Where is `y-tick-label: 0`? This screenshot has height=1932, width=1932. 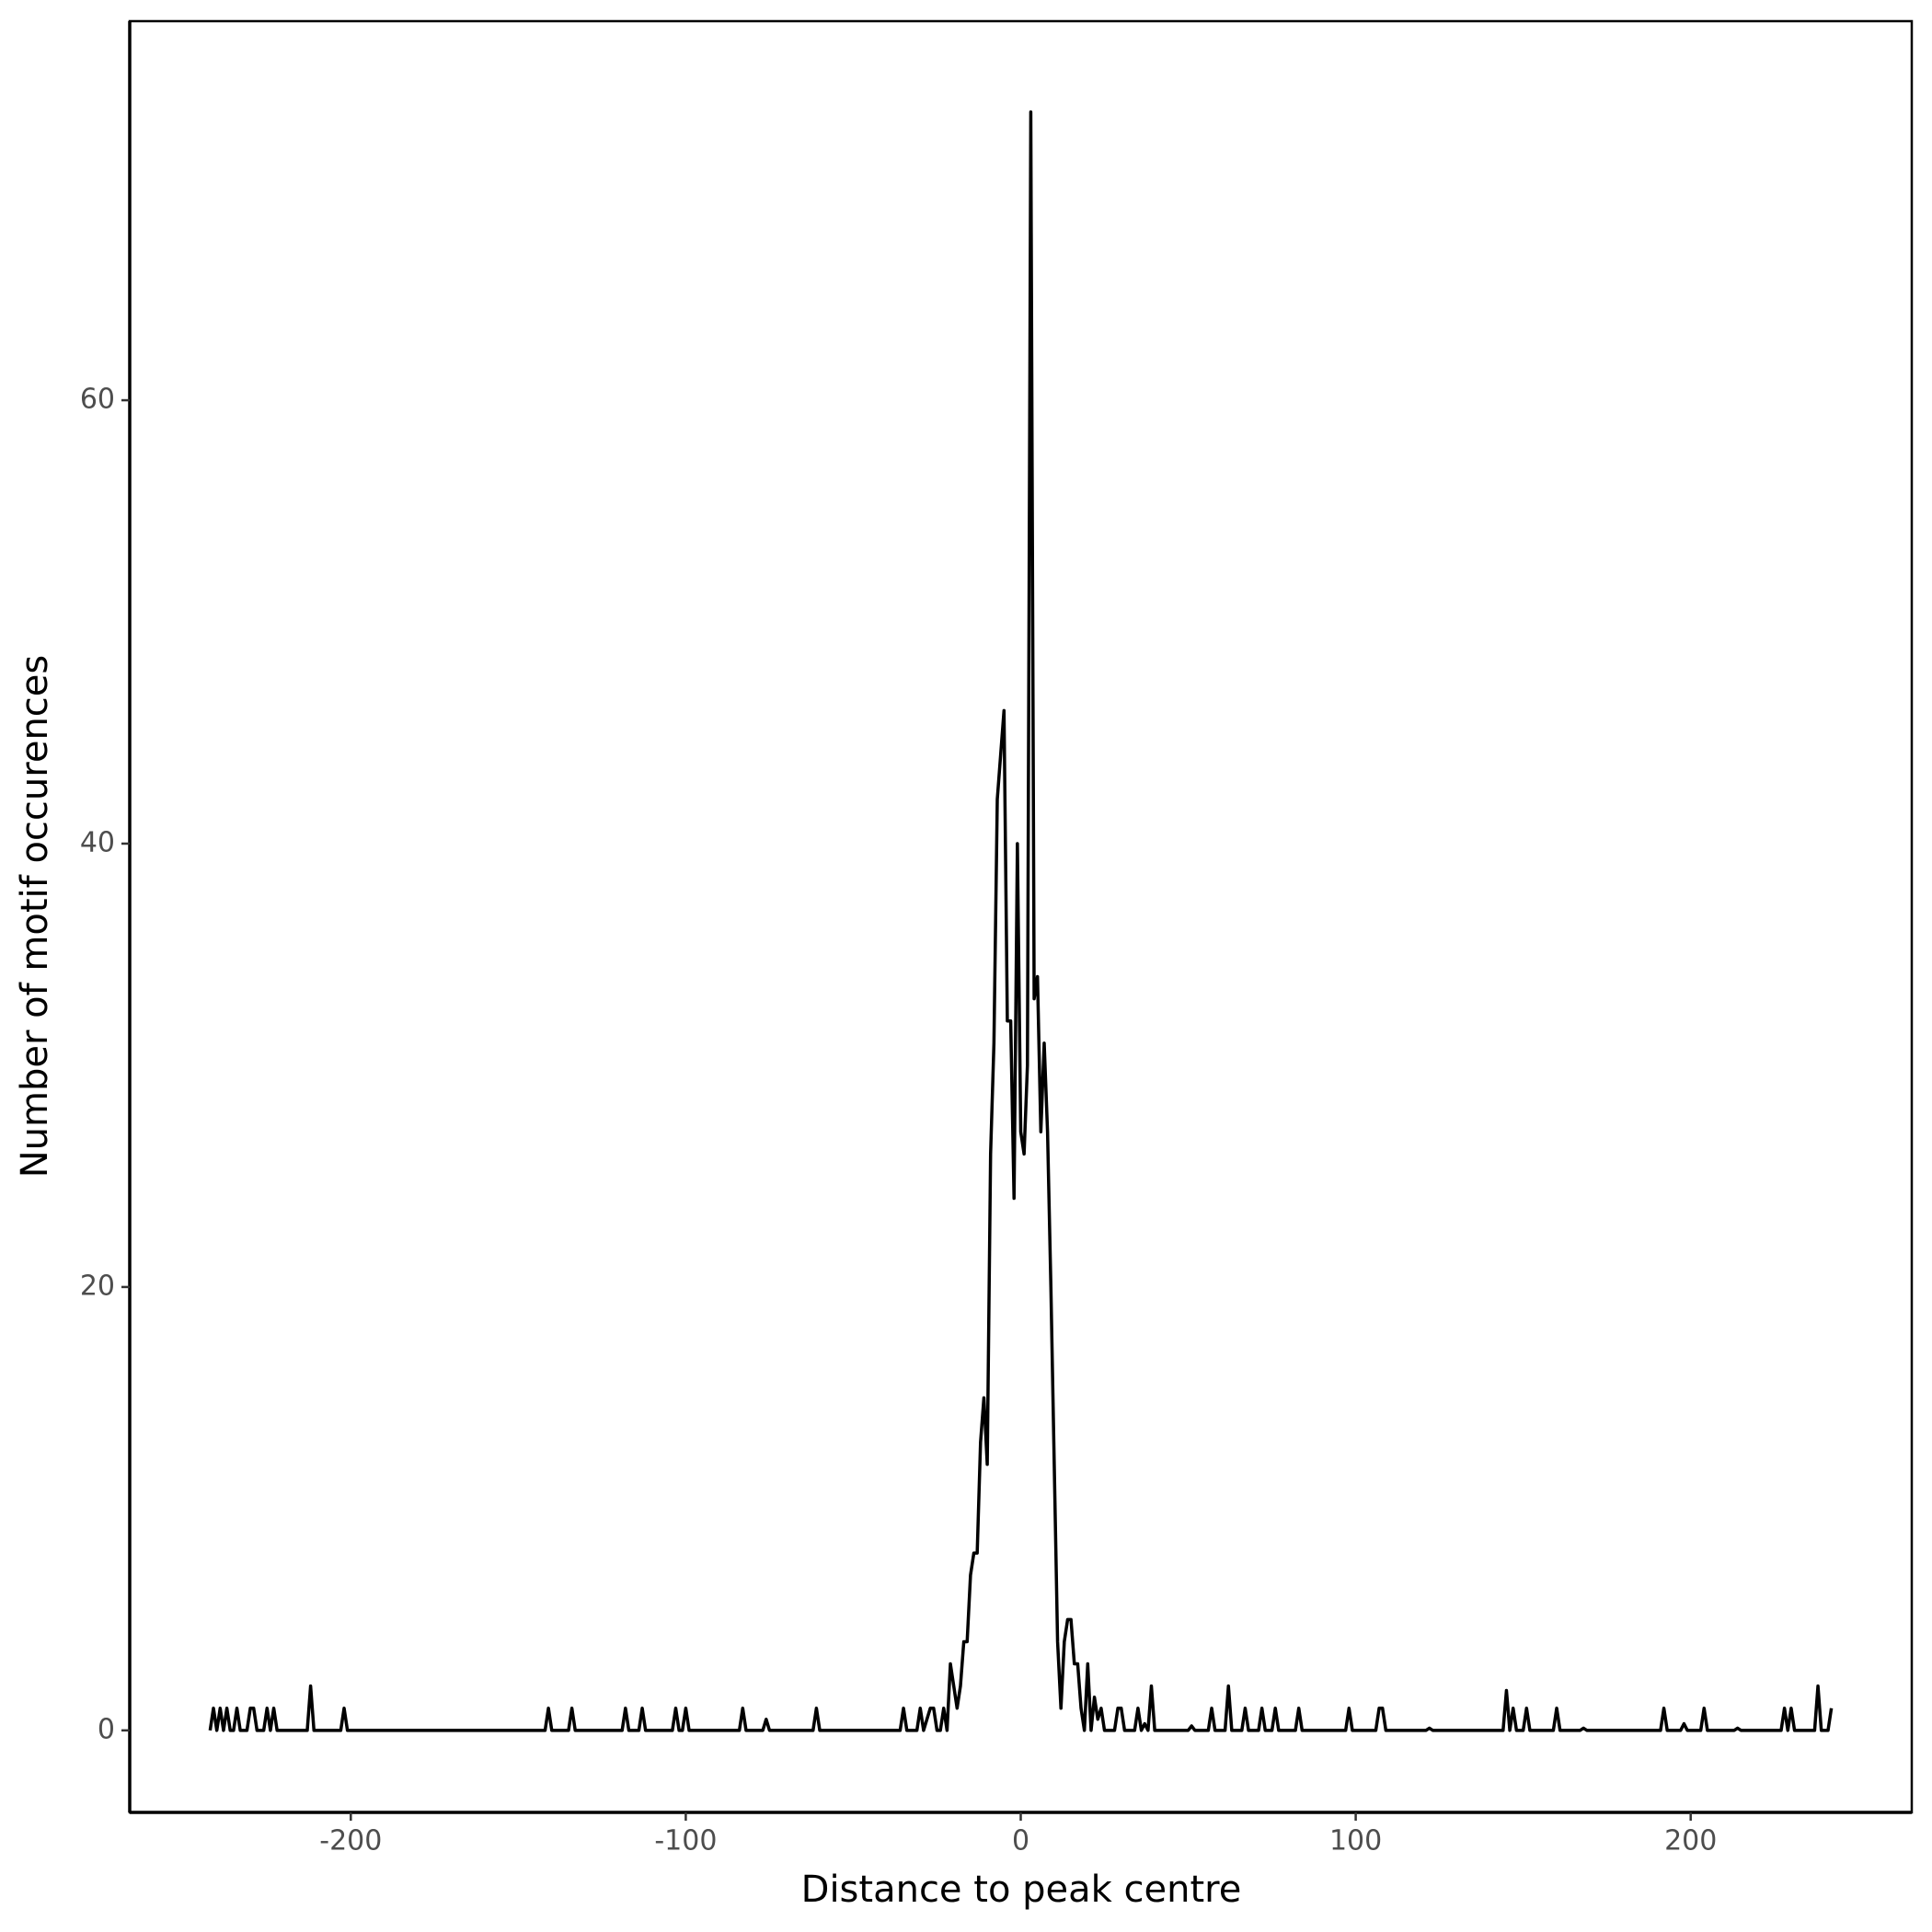 y-tick-label: 0 is located at coordinates (106, 1729).